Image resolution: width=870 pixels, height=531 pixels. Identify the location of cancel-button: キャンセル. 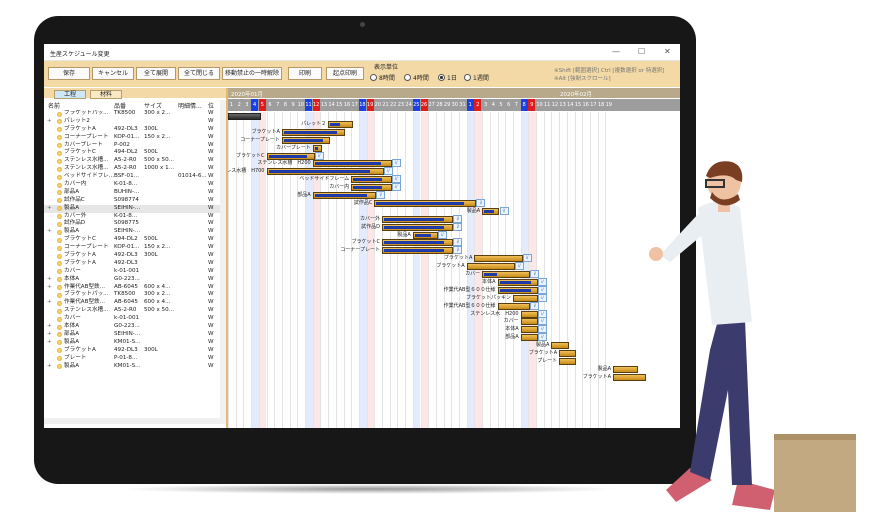
(113, 73).